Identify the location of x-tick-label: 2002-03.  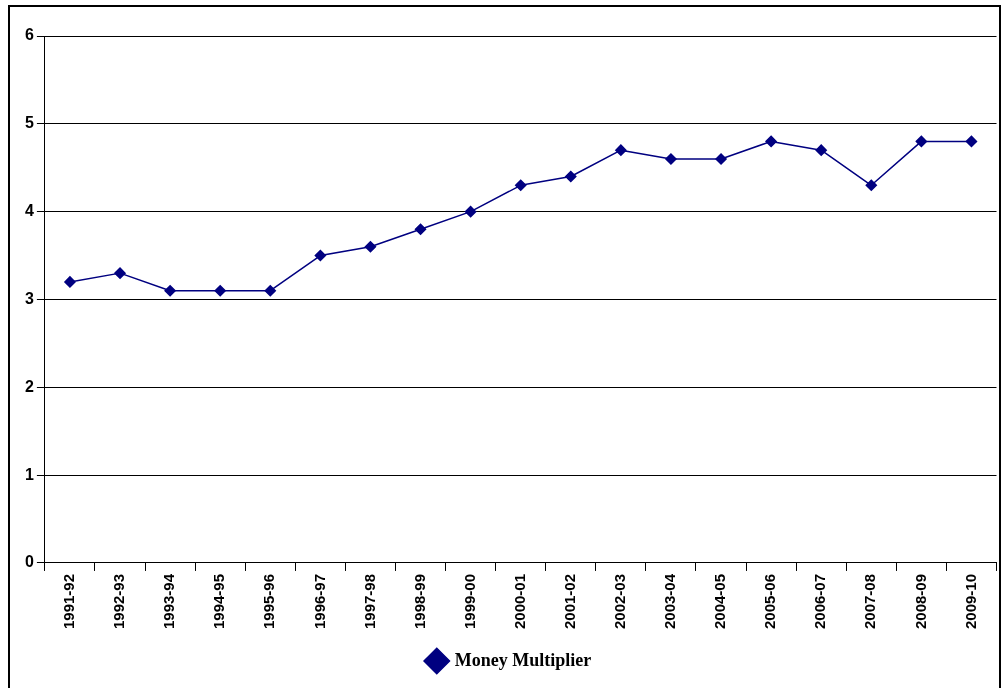
(620, 601).